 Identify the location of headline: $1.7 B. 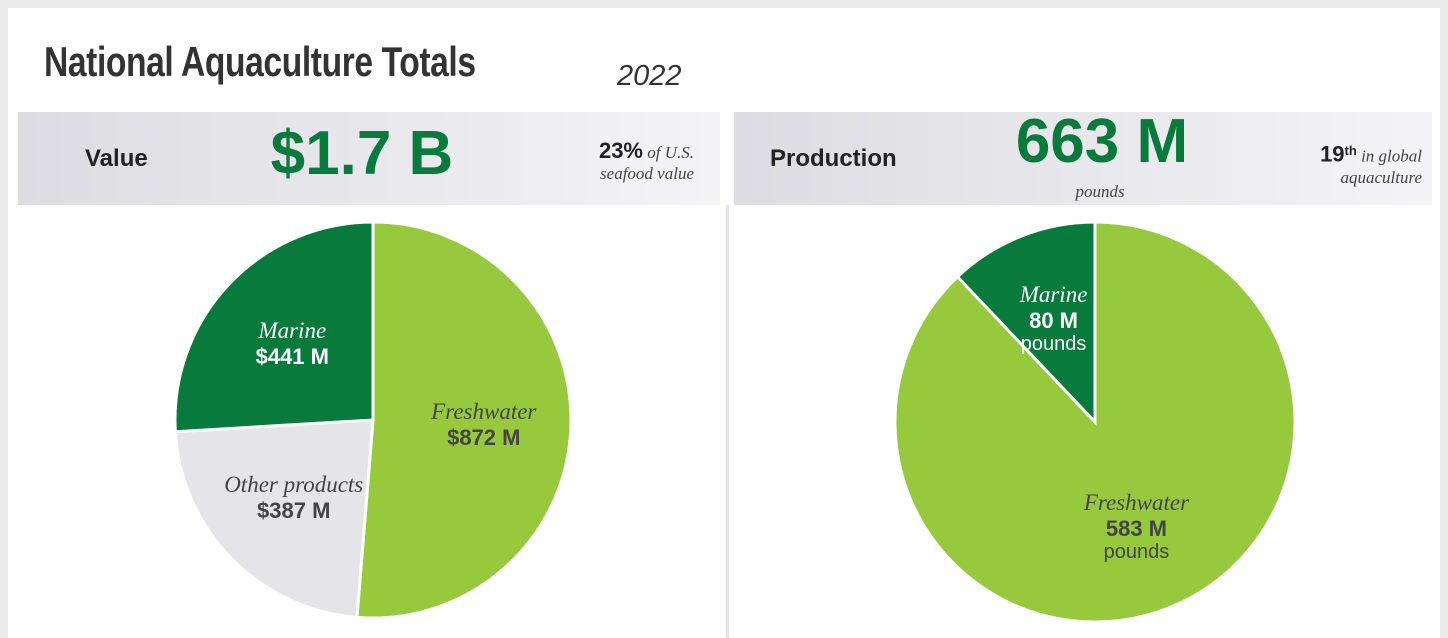
(362, 153).